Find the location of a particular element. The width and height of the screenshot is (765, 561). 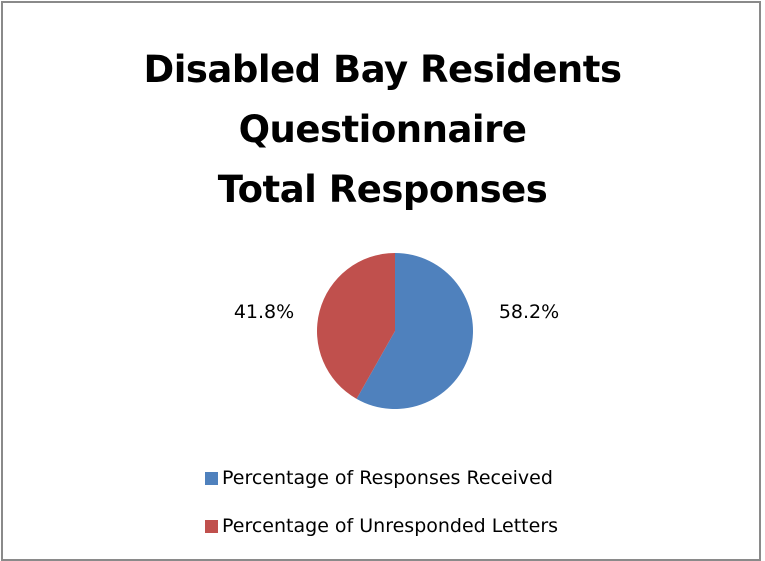

chart-title-line-1: Disabled Bay Residents is located at coordinates (382, 69).